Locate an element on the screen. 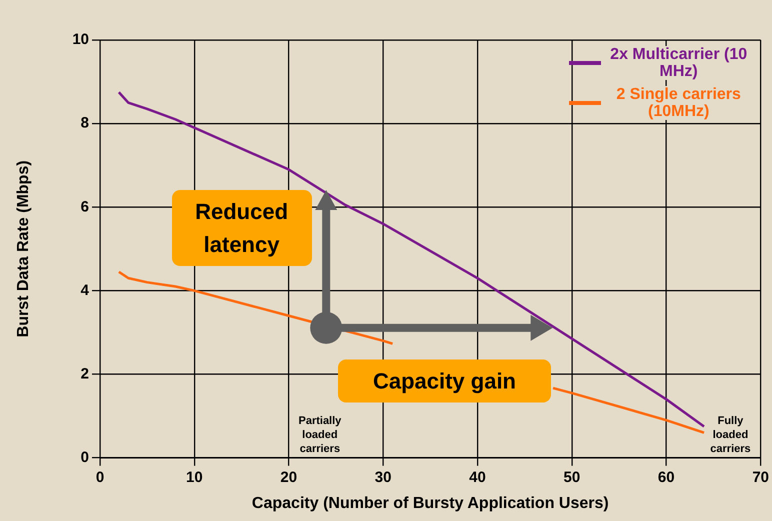 This screenshot has height=521, width=772. x-tick-label: 70 is located at coordinates (760, 477).